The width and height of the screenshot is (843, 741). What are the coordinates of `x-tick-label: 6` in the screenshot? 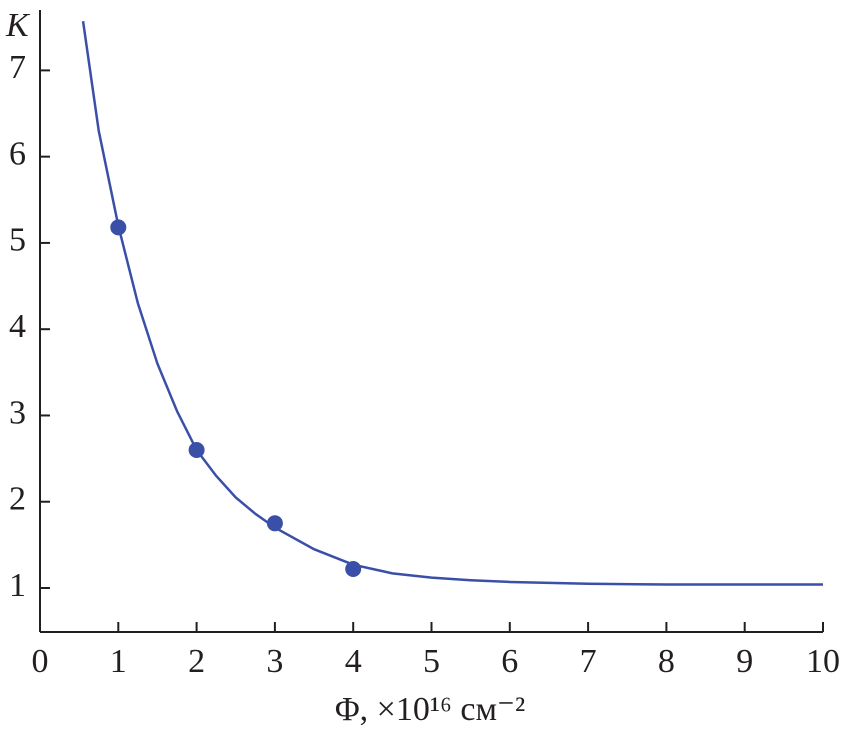 It's located at (509, 661).